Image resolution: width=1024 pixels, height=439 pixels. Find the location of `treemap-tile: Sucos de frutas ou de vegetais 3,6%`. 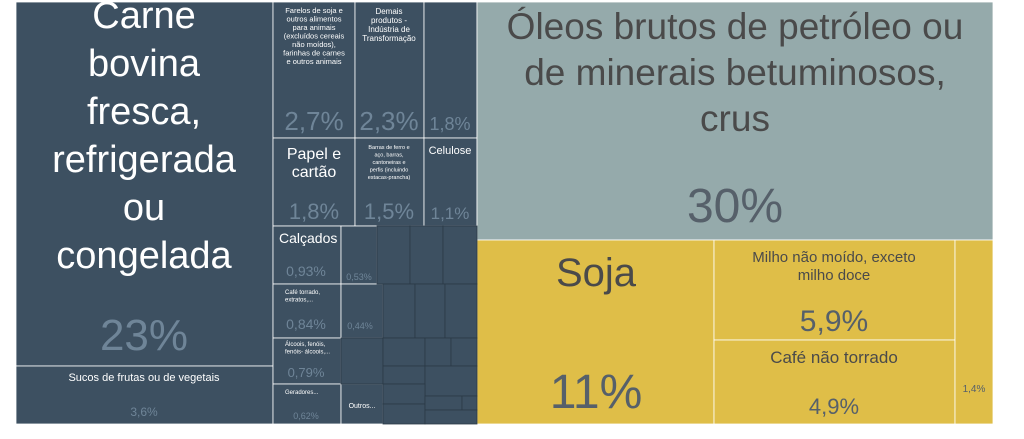

treemap-tile: Sucos de frutas ou de vegetais 3,6% is located at coordinates (144, 395).